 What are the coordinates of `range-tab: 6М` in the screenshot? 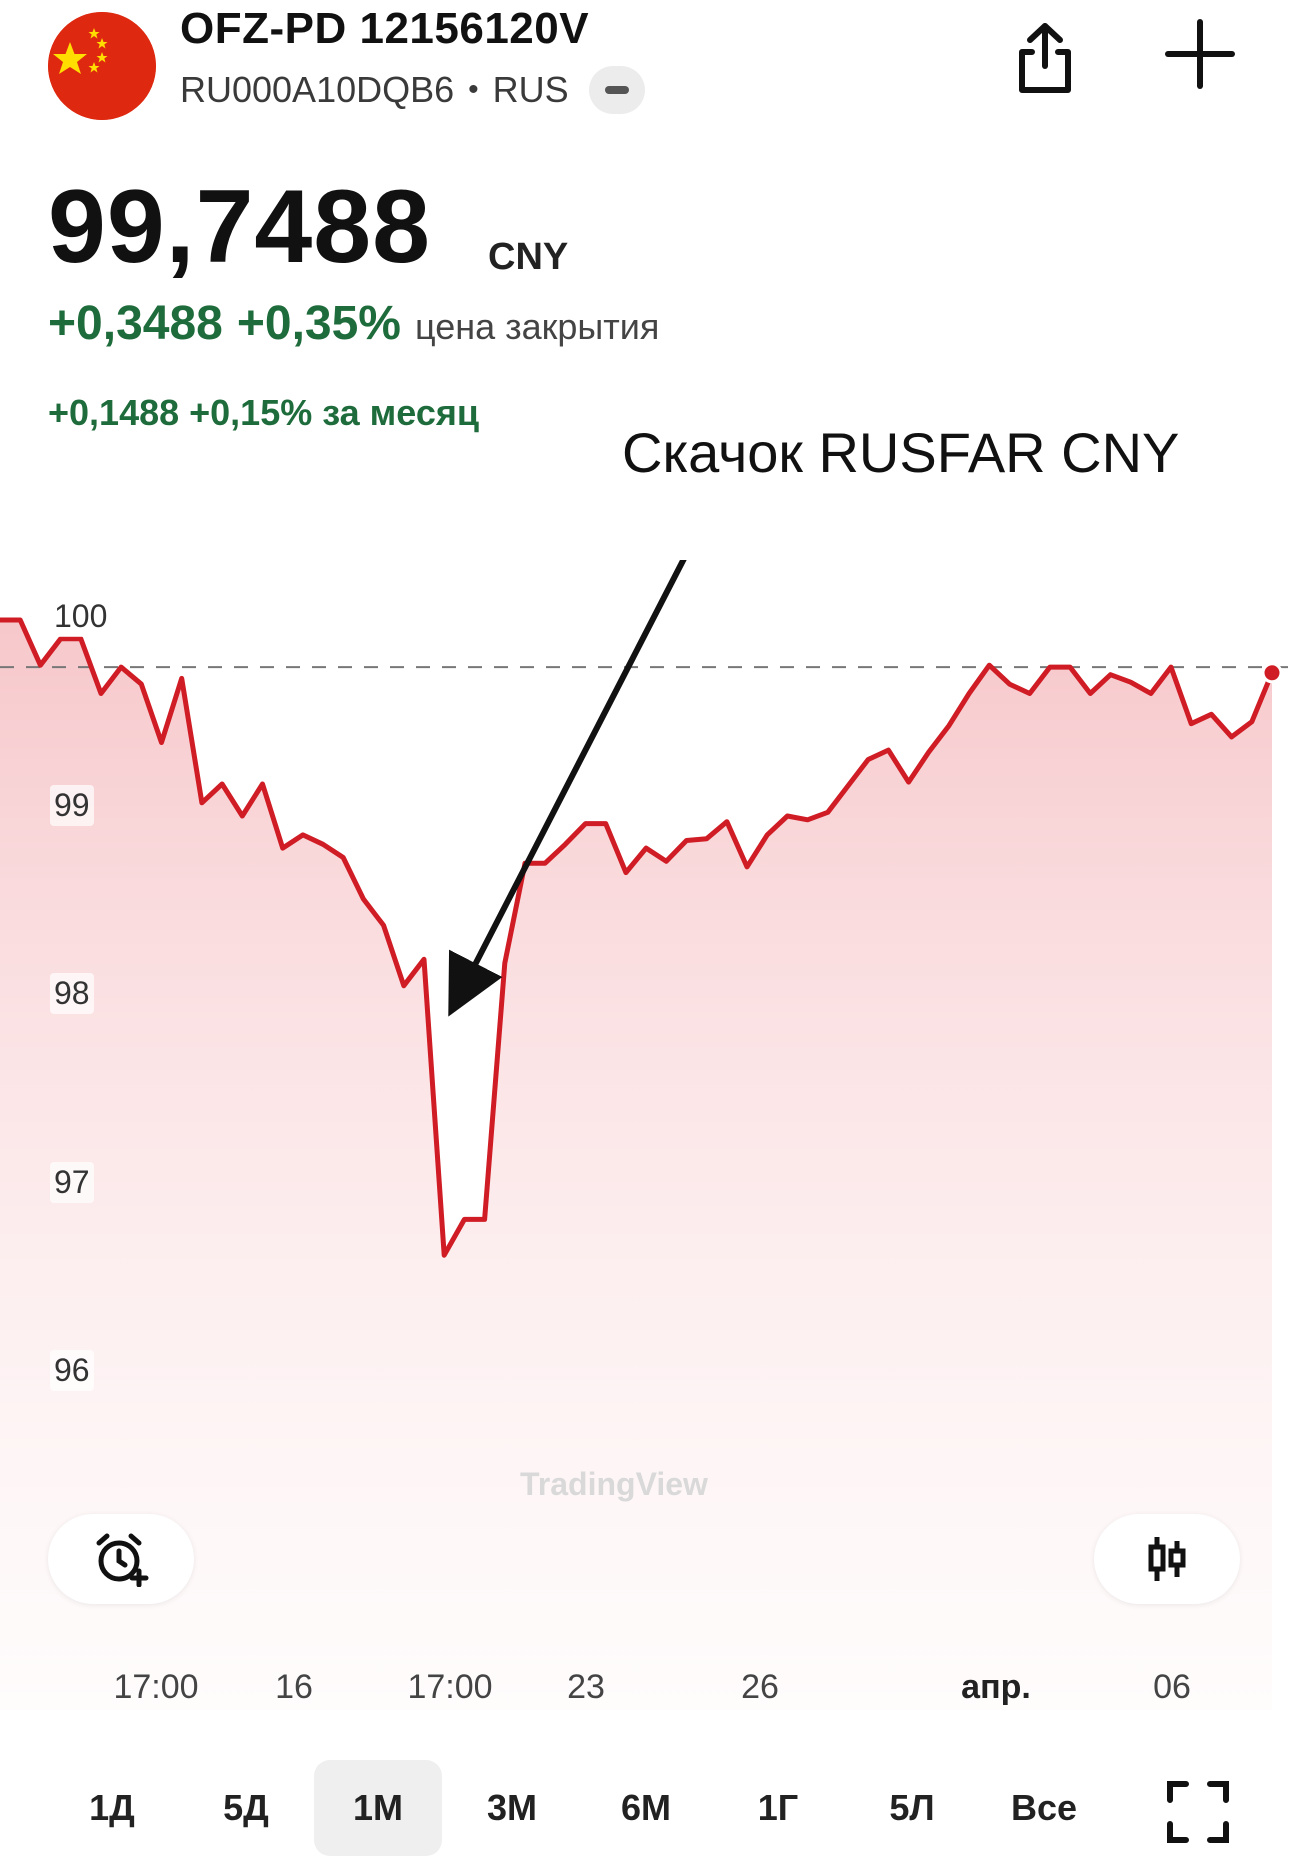 It's located at (645, 1807).